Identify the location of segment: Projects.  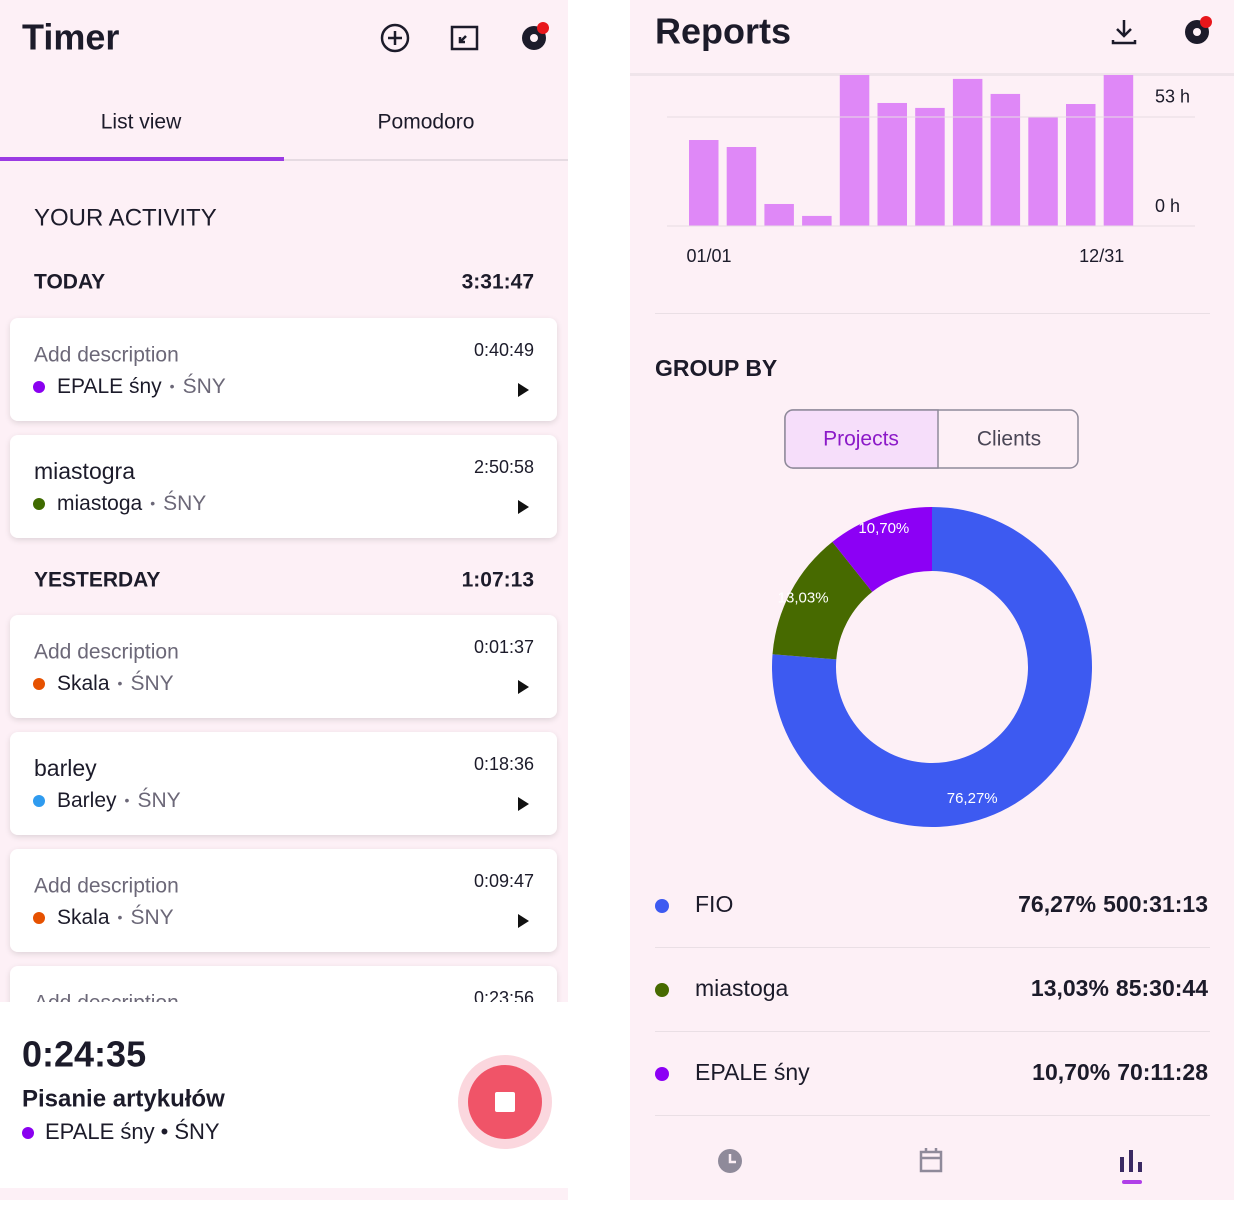
(861, 439).